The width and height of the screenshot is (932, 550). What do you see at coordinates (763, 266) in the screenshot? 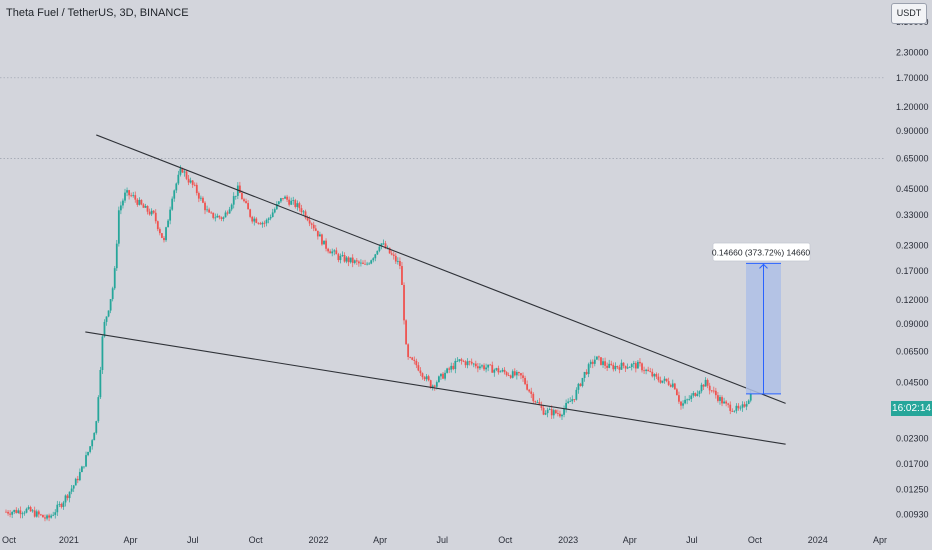
I see `measure-arrow-head` at bounding box center [763, 266].